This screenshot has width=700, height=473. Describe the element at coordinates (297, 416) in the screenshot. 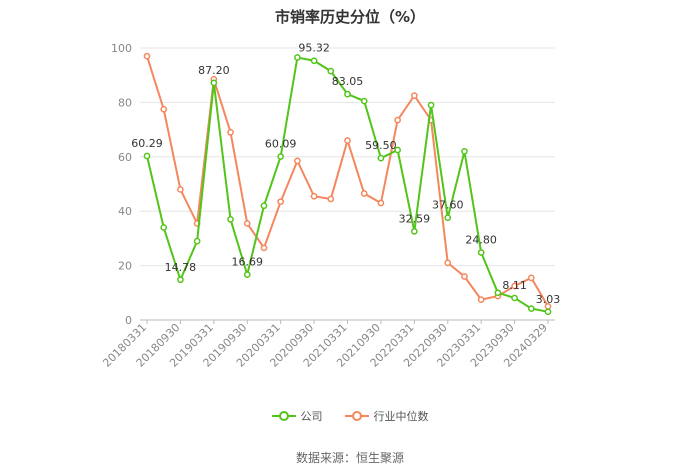

I see `legend-item-company: 公司` at that location.